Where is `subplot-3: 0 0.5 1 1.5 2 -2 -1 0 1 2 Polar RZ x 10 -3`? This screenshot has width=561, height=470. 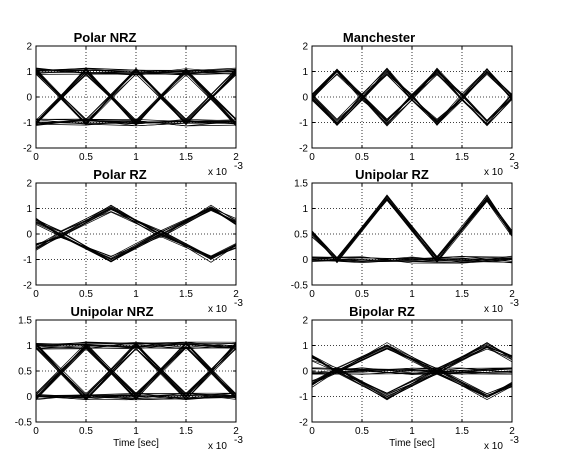 subplot-3: 0 0.5 1 1.5 2 -2 -1 0 1 2 Polar RZ x 10 -3 is located at coordinates (133, 241).